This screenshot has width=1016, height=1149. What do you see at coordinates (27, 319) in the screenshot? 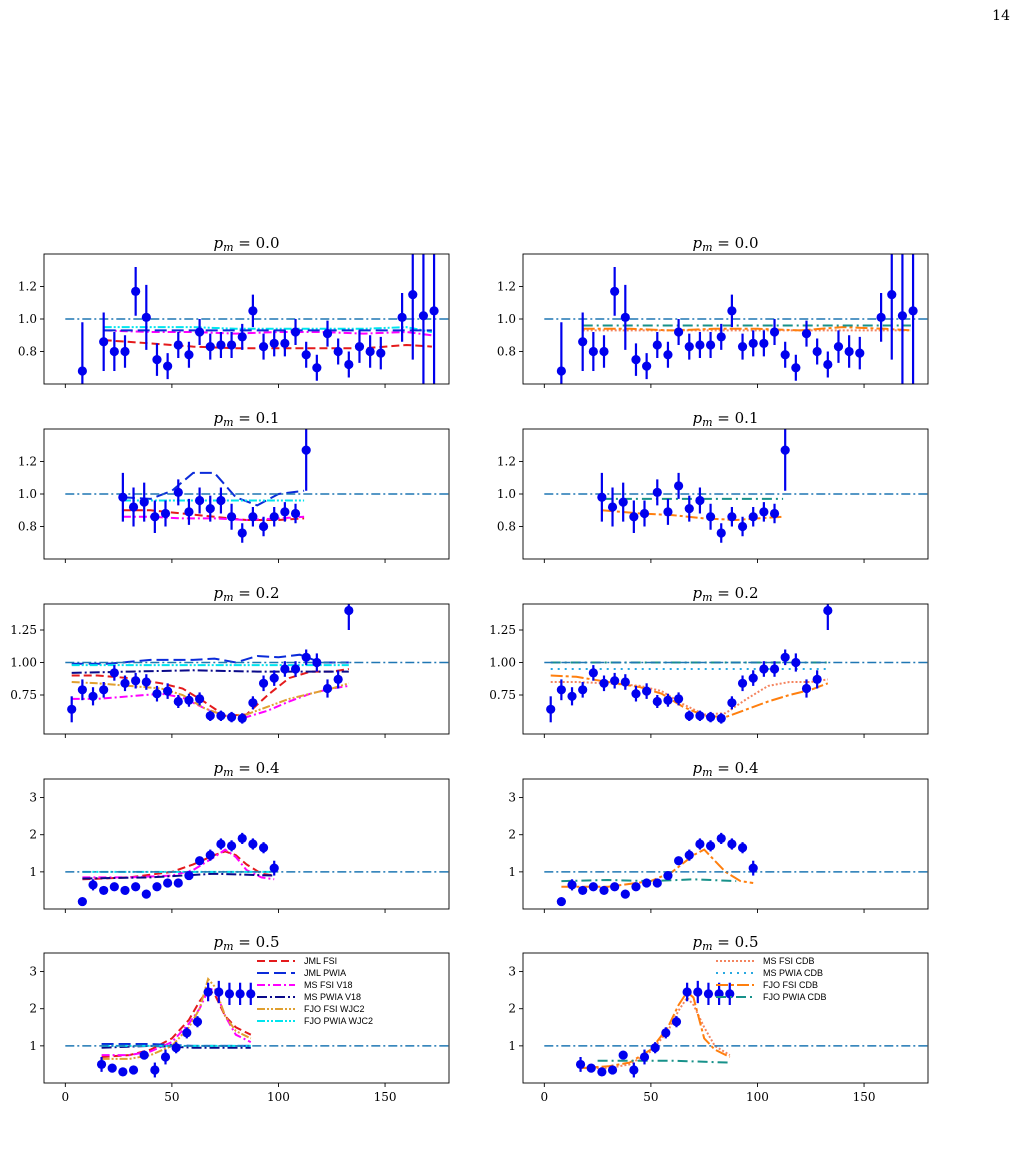
I see `y-tick-label: 1.0` at bounding box center [27, 319].